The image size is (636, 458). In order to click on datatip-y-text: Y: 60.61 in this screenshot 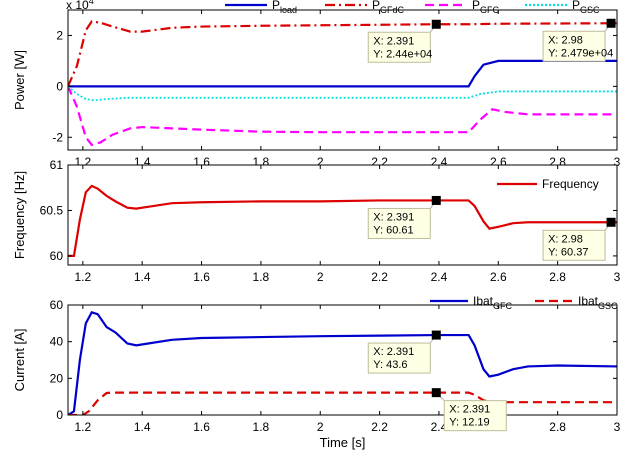, I will do `click(393, 230)`.